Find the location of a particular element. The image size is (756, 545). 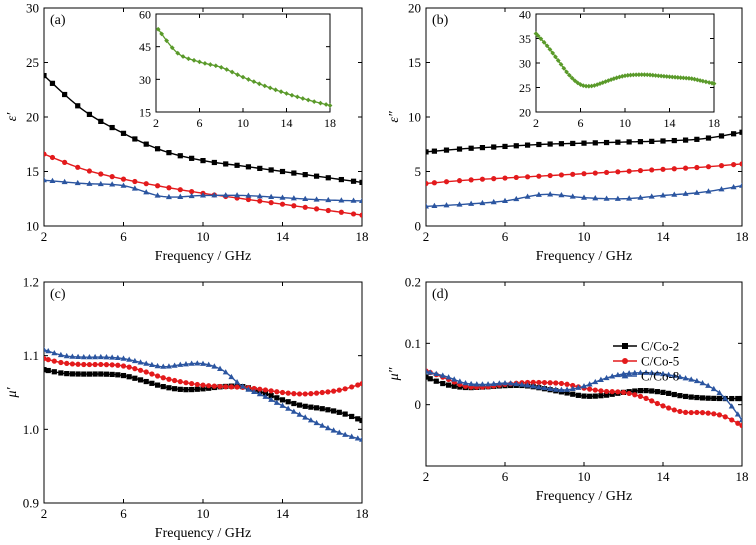

panel-tag: (a) is located at coordinates (58, 20).